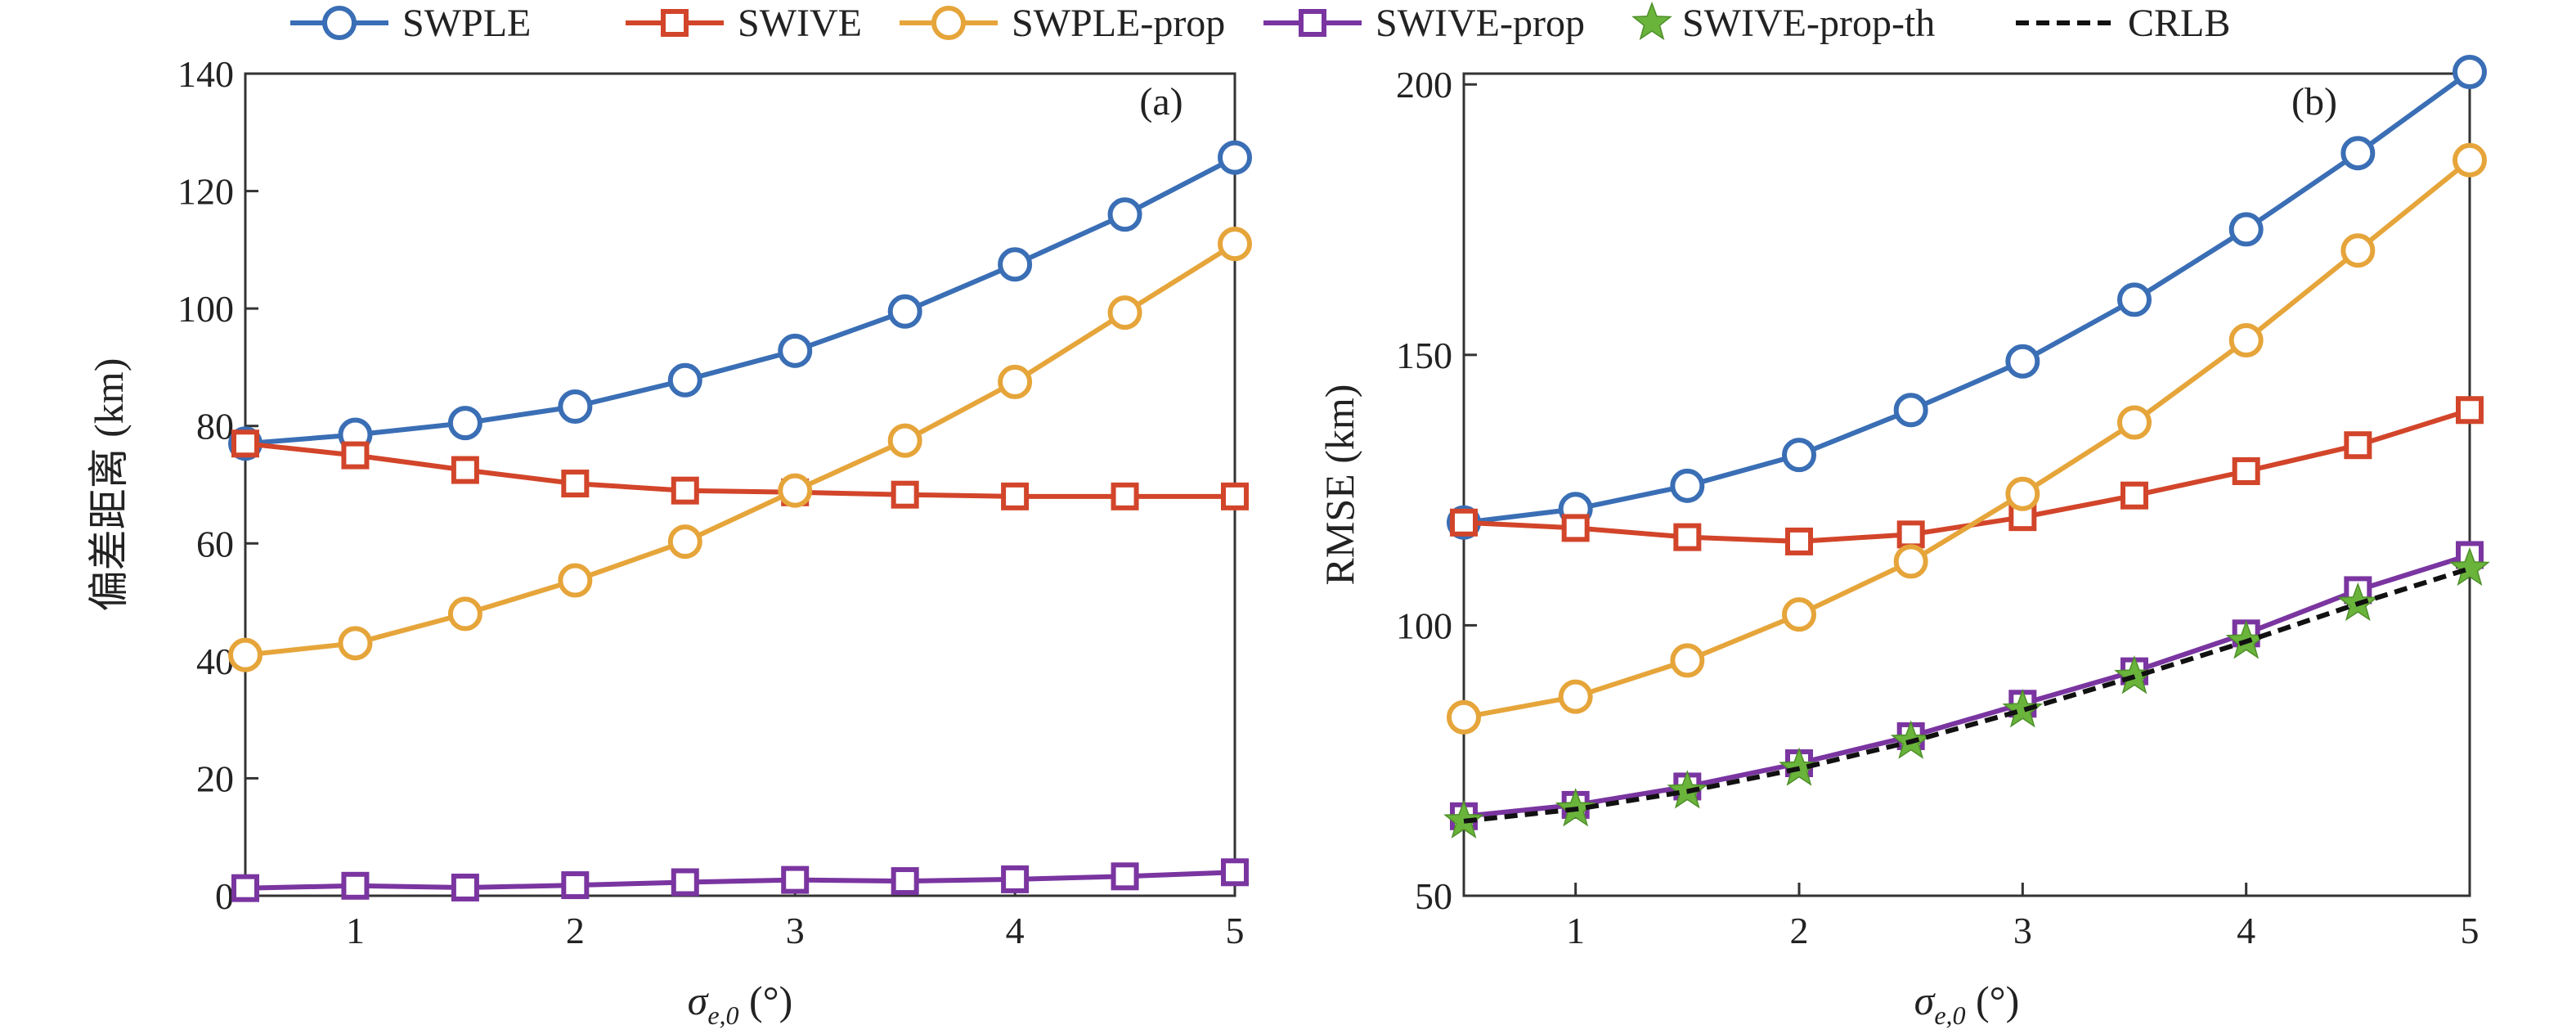  What do you see at coordinates (2470, 930) in the screenshot?
I see `panel-b-x-tick-label-5: 5` at bounding box center [2470, 930].